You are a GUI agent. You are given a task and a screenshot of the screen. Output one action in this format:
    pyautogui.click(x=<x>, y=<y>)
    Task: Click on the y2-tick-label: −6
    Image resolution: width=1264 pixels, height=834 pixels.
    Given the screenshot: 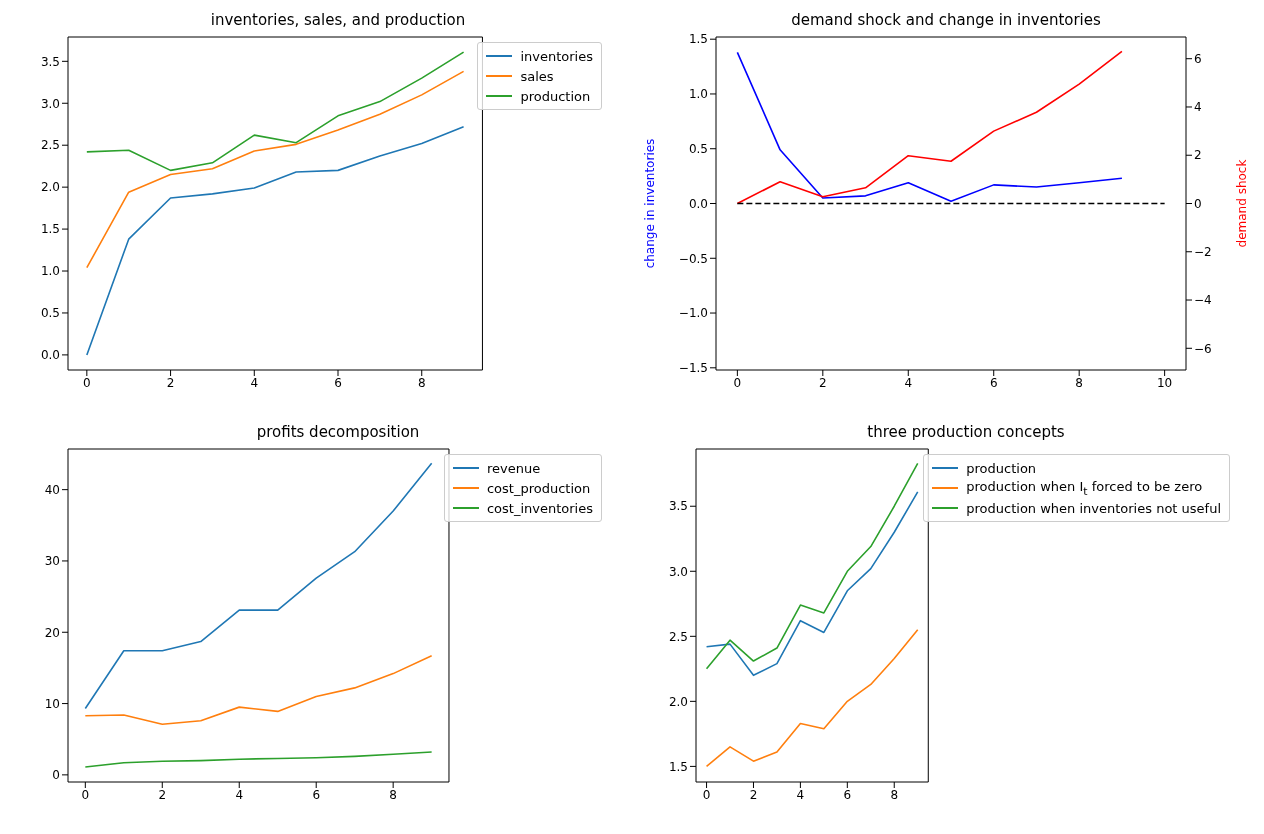 What is the action you would take?
    pyautogui.click(x=1203, y=348)
    